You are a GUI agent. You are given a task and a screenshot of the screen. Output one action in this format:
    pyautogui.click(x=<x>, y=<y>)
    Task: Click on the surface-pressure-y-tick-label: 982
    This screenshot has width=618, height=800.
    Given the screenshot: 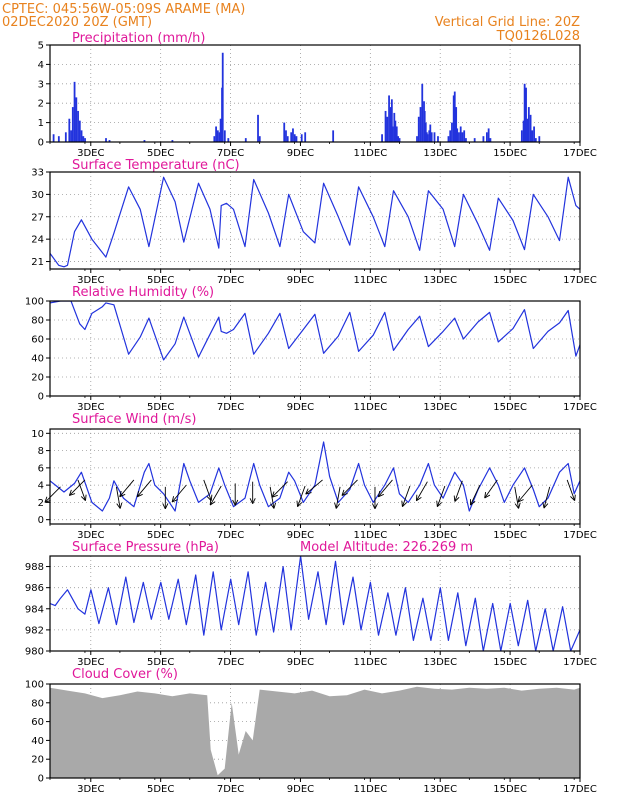 What is the action you would take?
    pyautogui.click(x=34, y=630)
    